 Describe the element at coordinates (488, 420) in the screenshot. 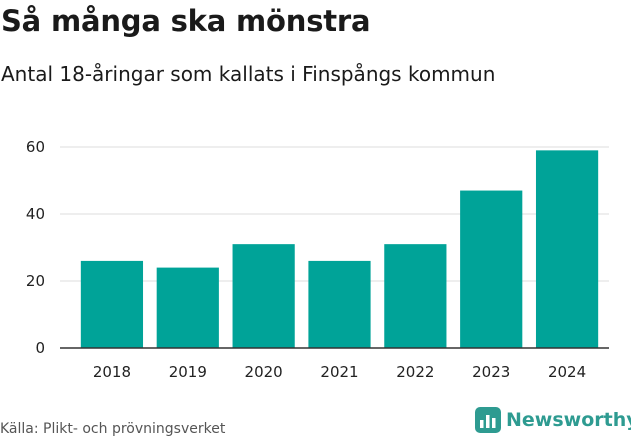

I see `bar-chart-icon` at that location.